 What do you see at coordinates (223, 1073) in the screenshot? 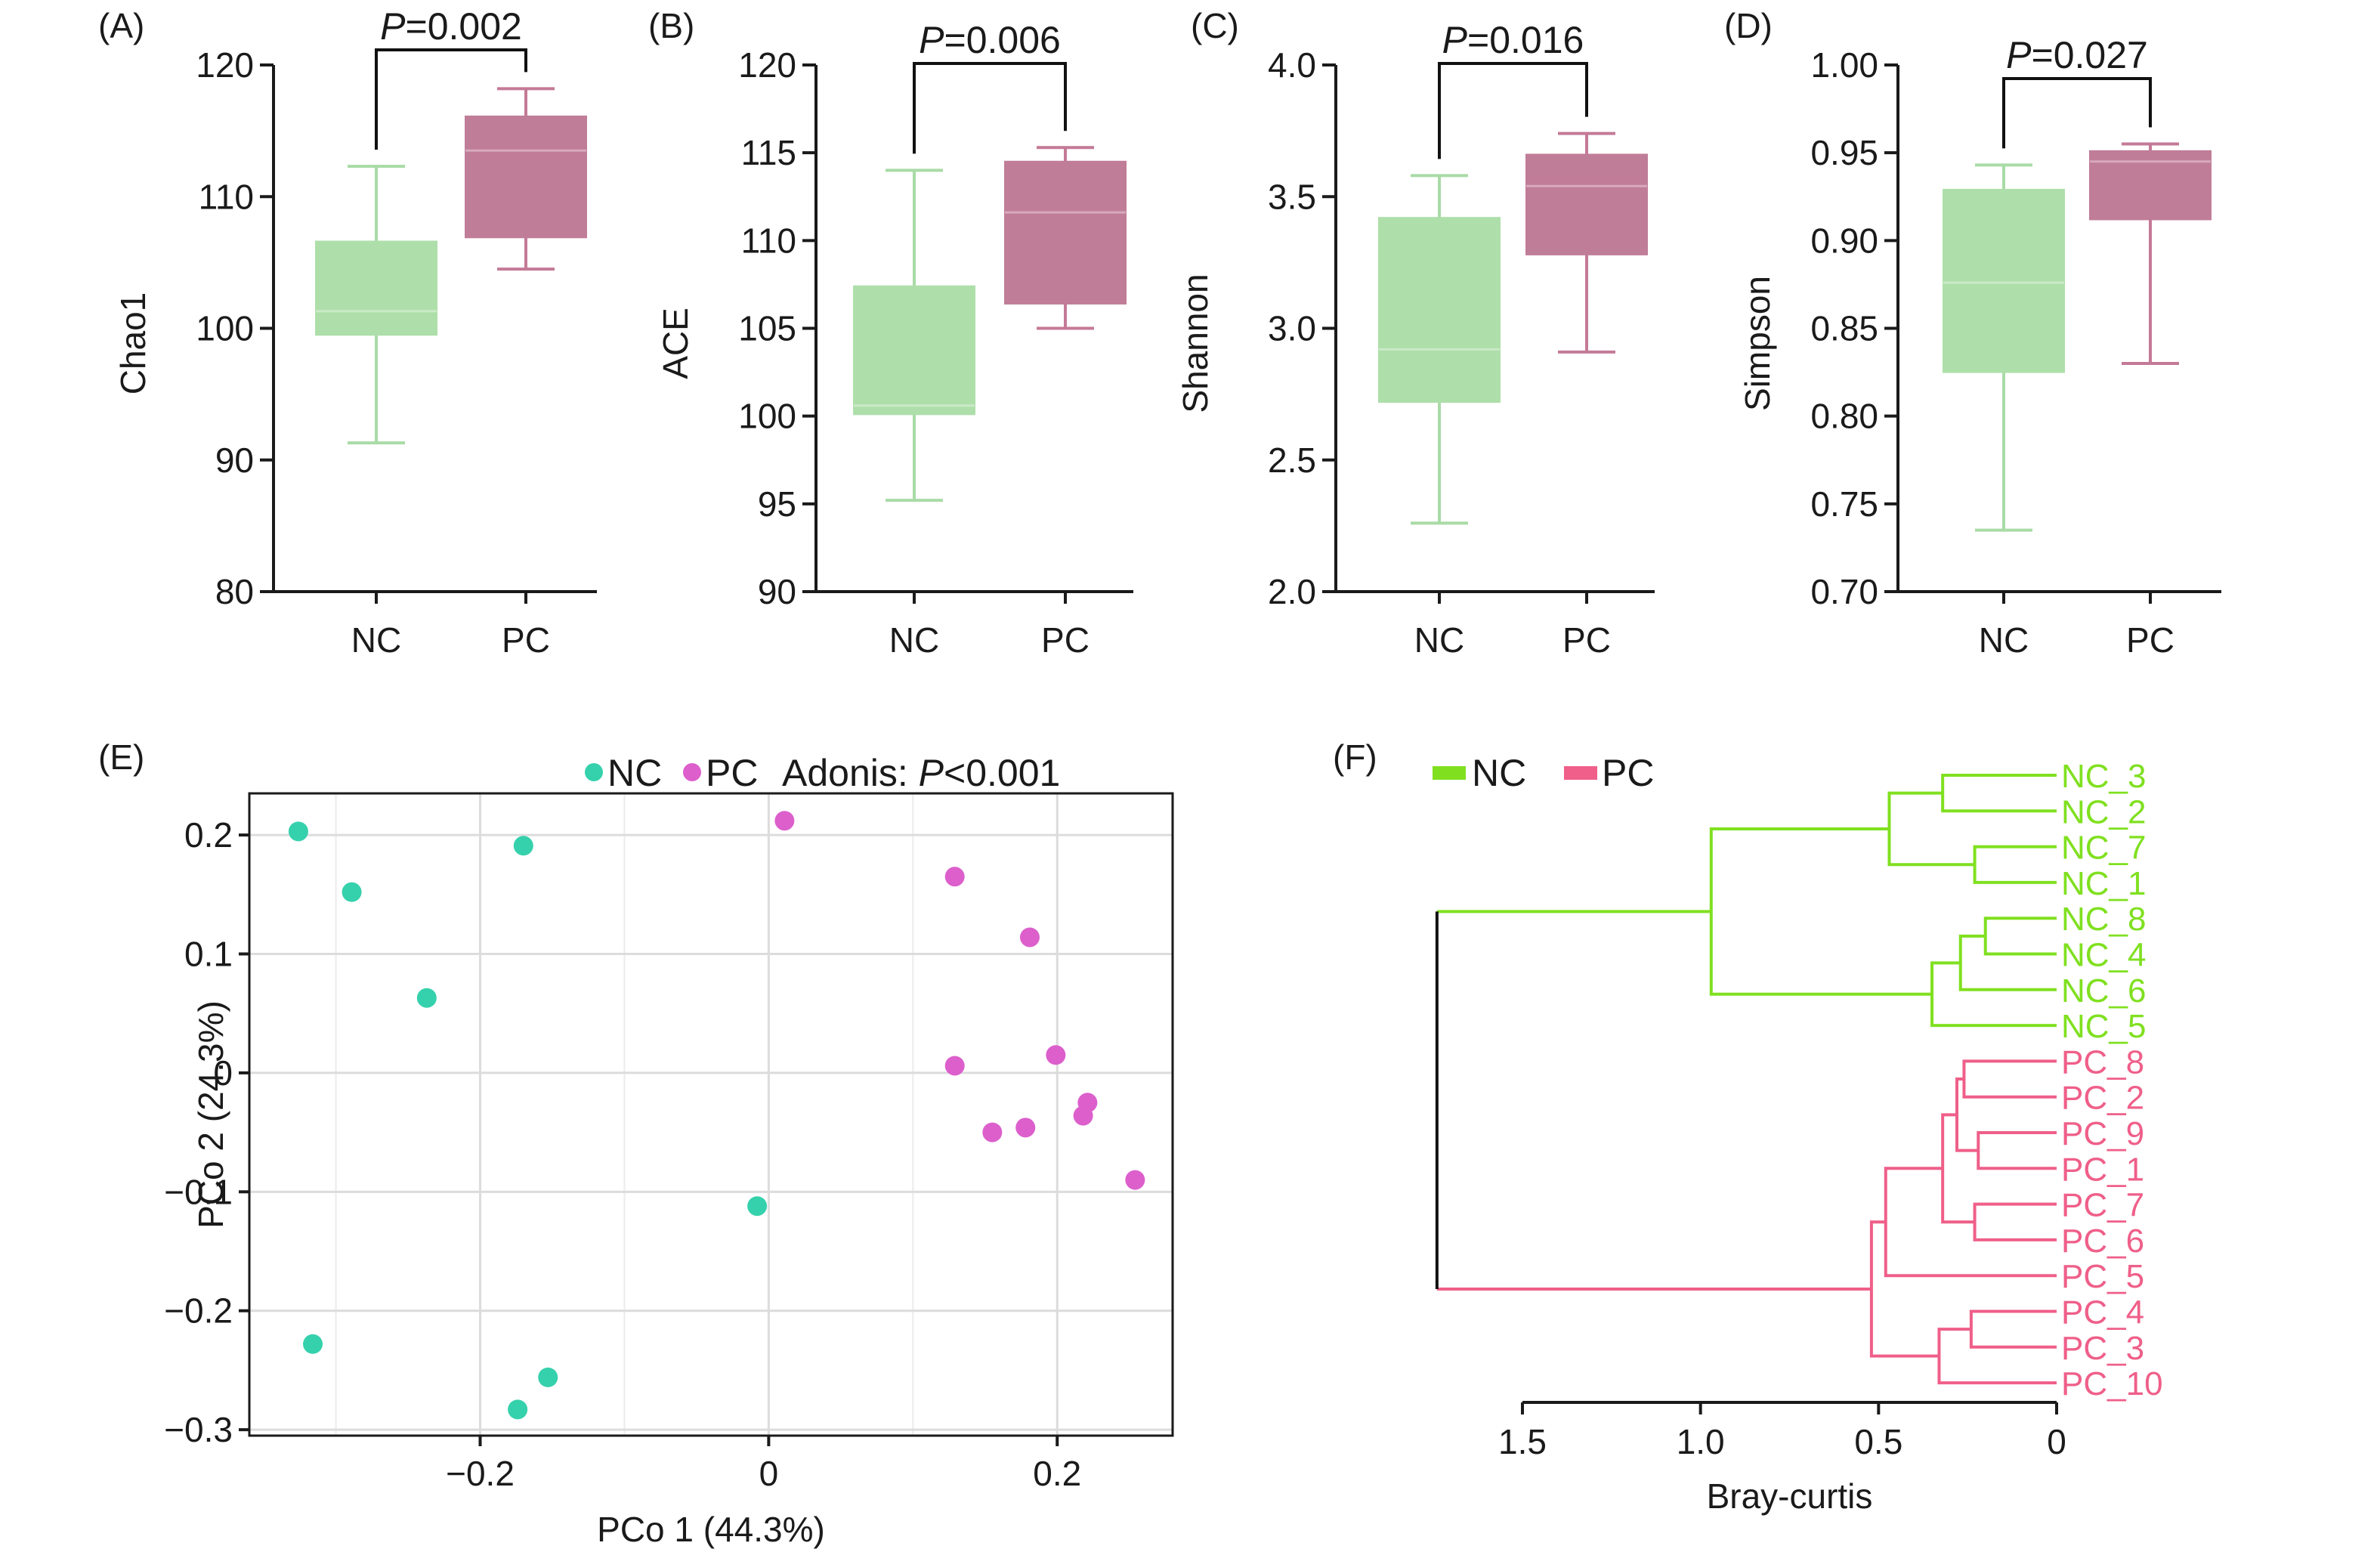
I see `y-tick-label: 0` at bounding box center [223, 1073].